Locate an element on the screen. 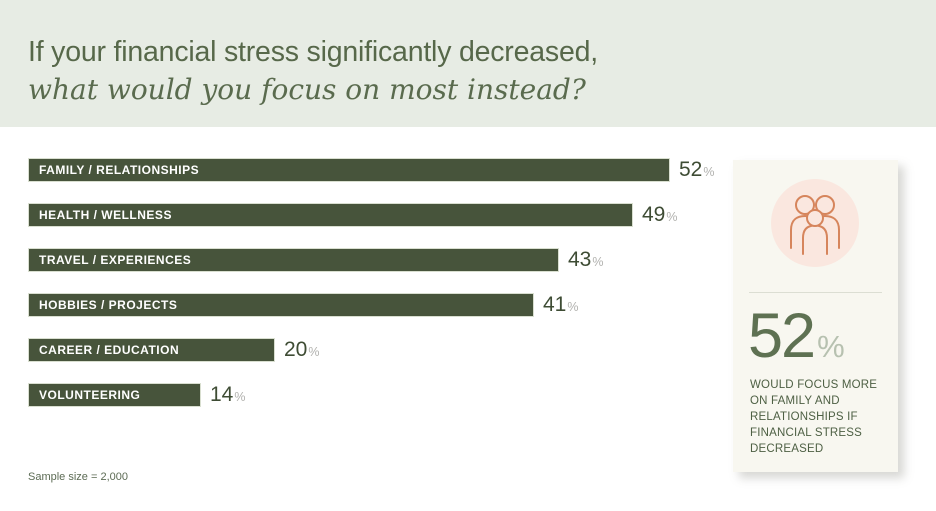  bar-volunteering: VOLUNTEERING is located at coordinates (114, 395).